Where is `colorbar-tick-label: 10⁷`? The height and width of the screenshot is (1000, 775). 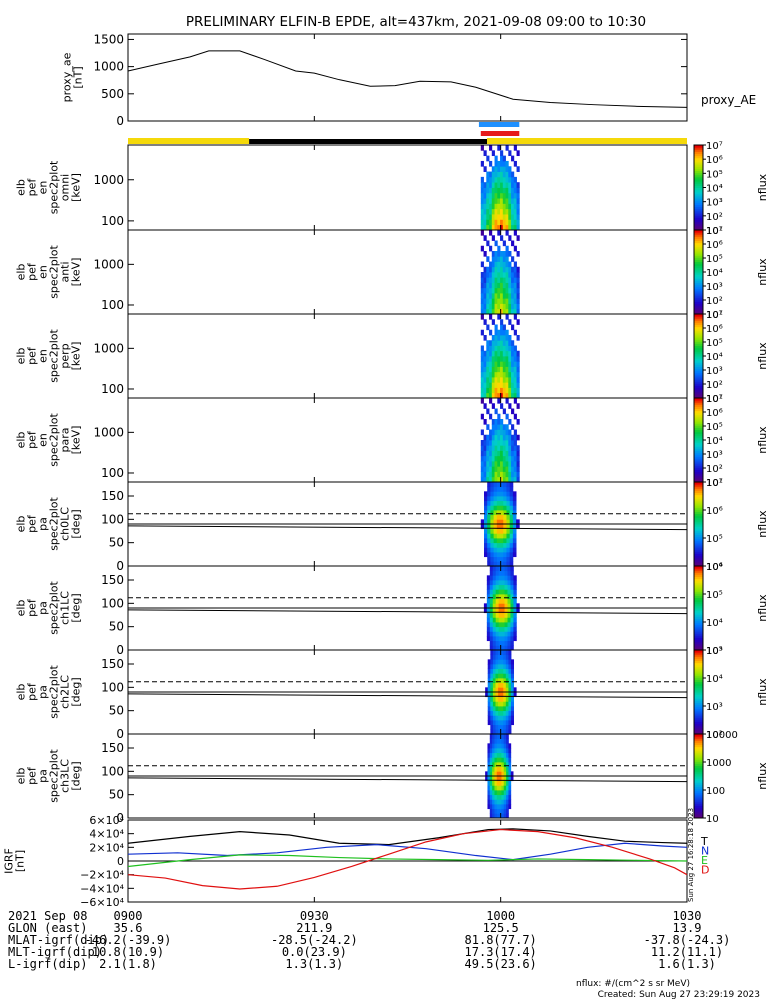
colorbar-tick-label: 10⁷ is located at coordinates (714, 483).